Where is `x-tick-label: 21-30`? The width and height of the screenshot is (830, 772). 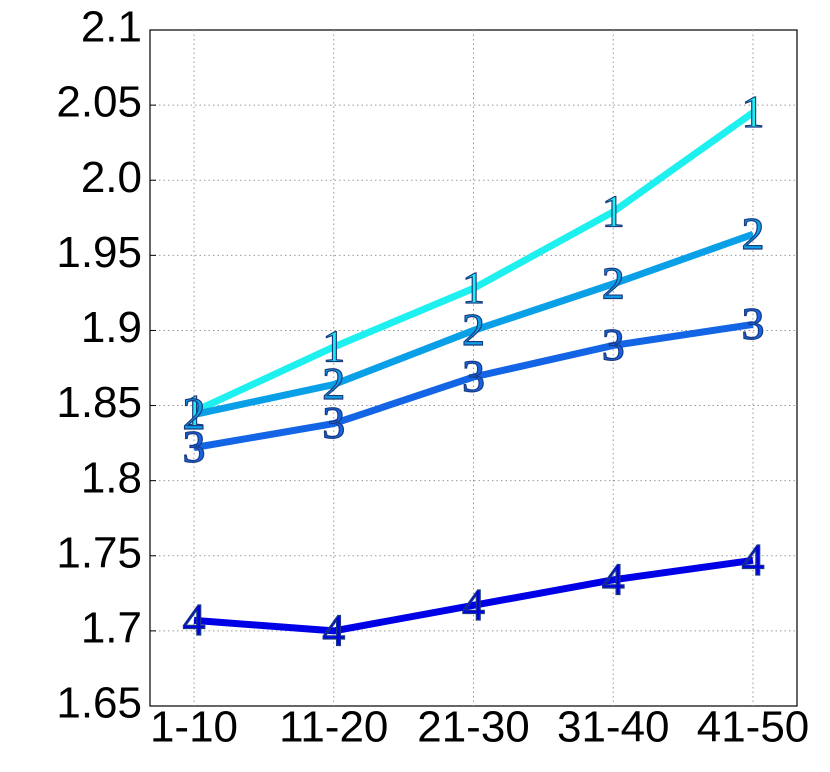
x-tick-label: 21-30 is located at coordinates (473, 727).